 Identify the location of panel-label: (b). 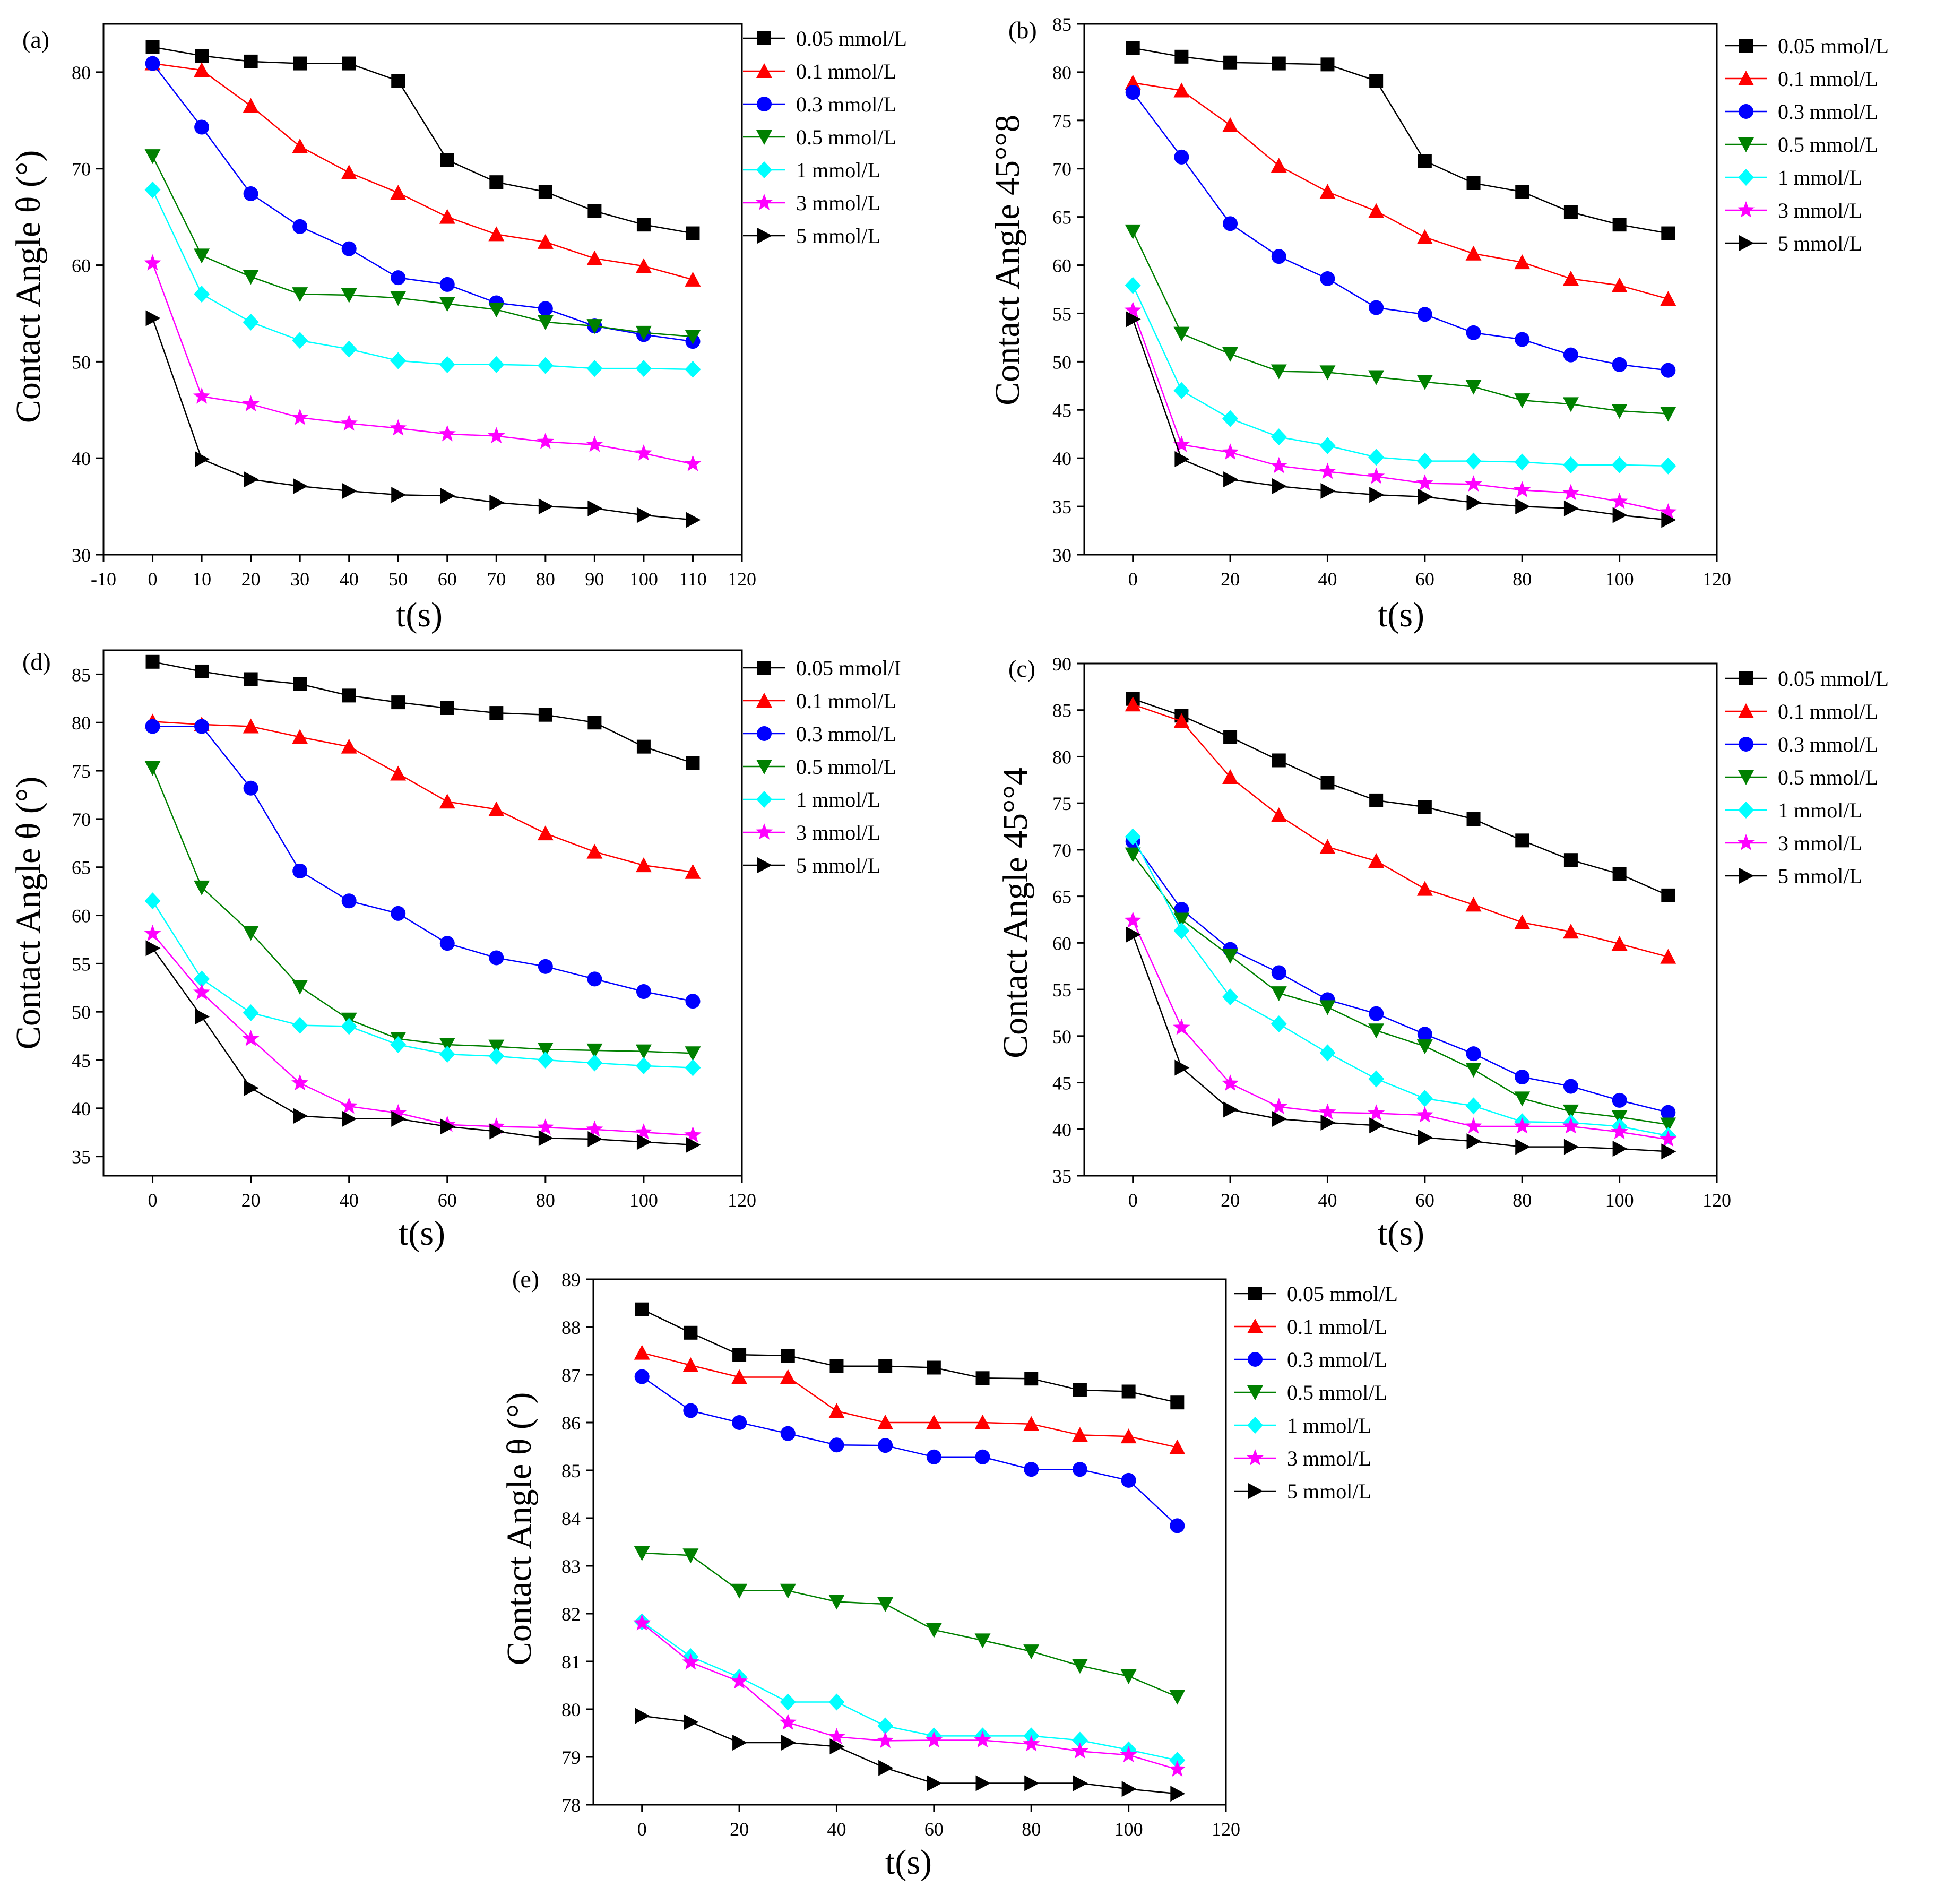
(1022, 30).